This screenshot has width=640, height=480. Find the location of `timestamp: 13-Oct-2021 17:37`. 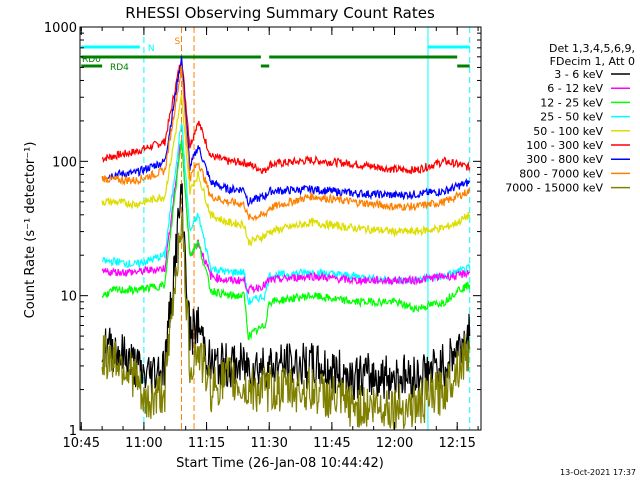

timestamp: 13-Oct-2021 17:37 is located at coordinates (598, 472).